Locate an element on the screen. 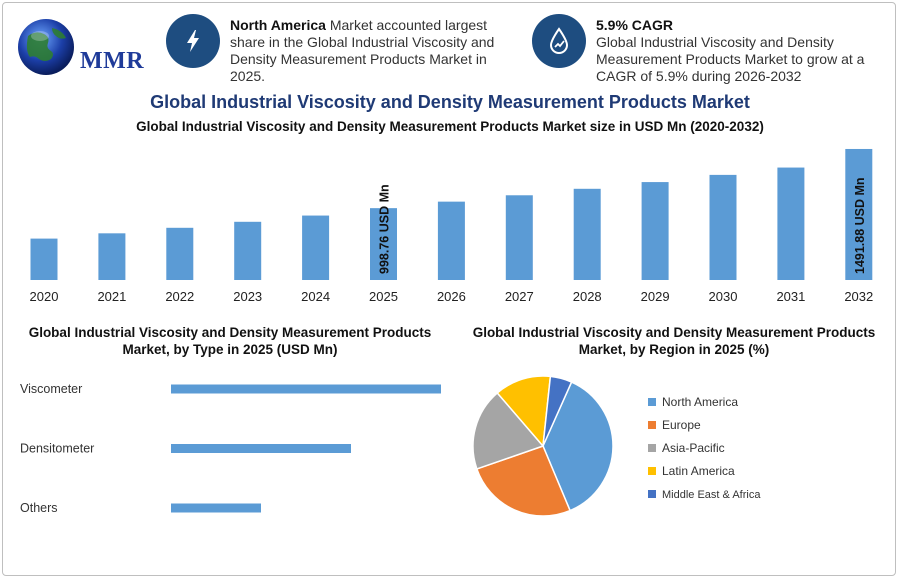  bar-2027 is located at coordinates (519, 237).